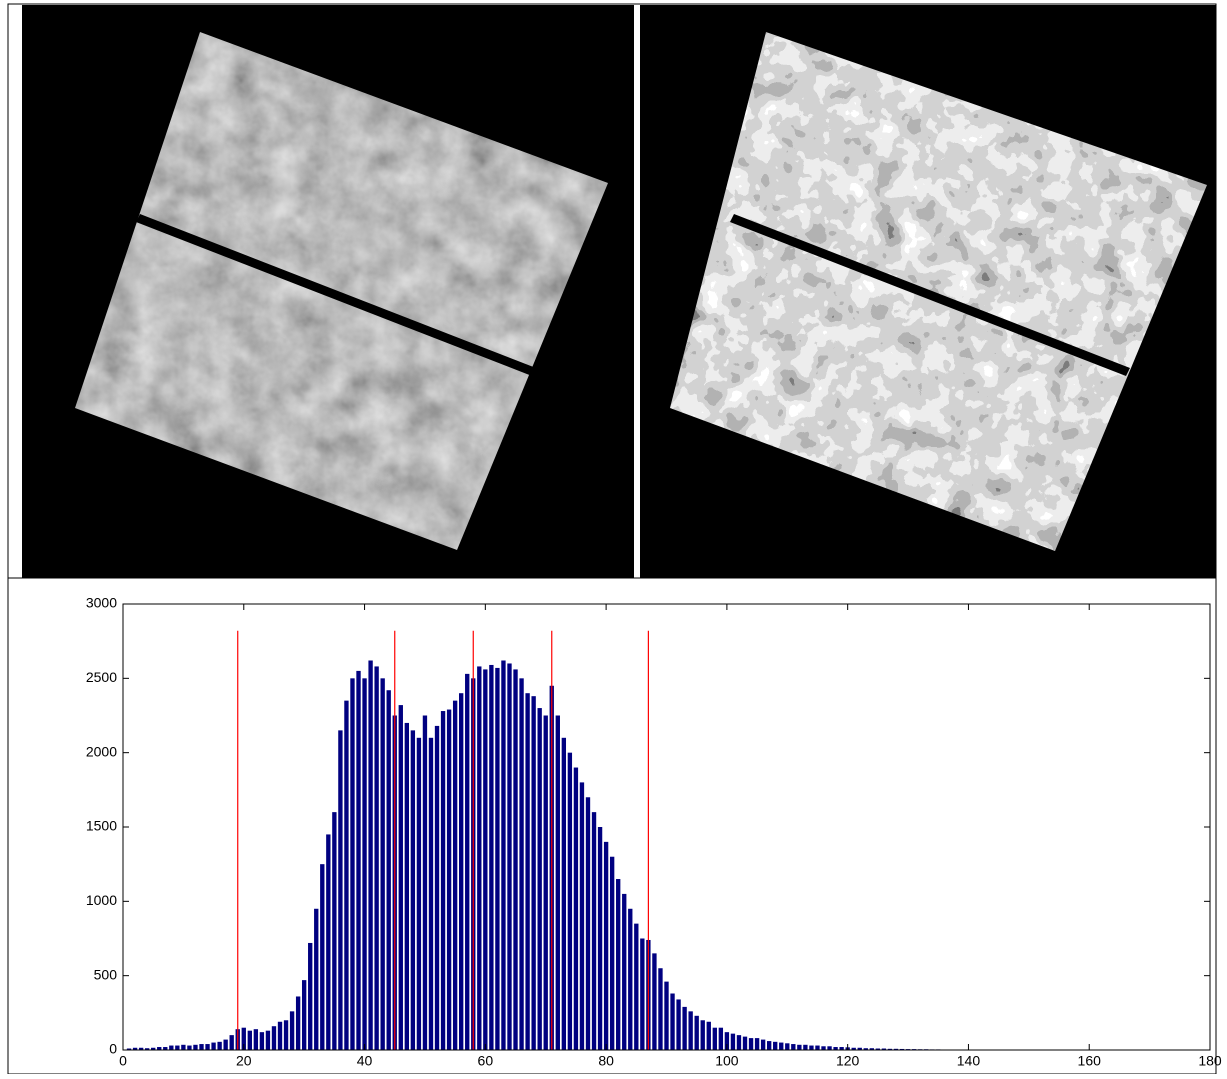  Describe the element at coordinates (123, 1061) in the screenshot. I see `x-tick-label: 0` at that location.